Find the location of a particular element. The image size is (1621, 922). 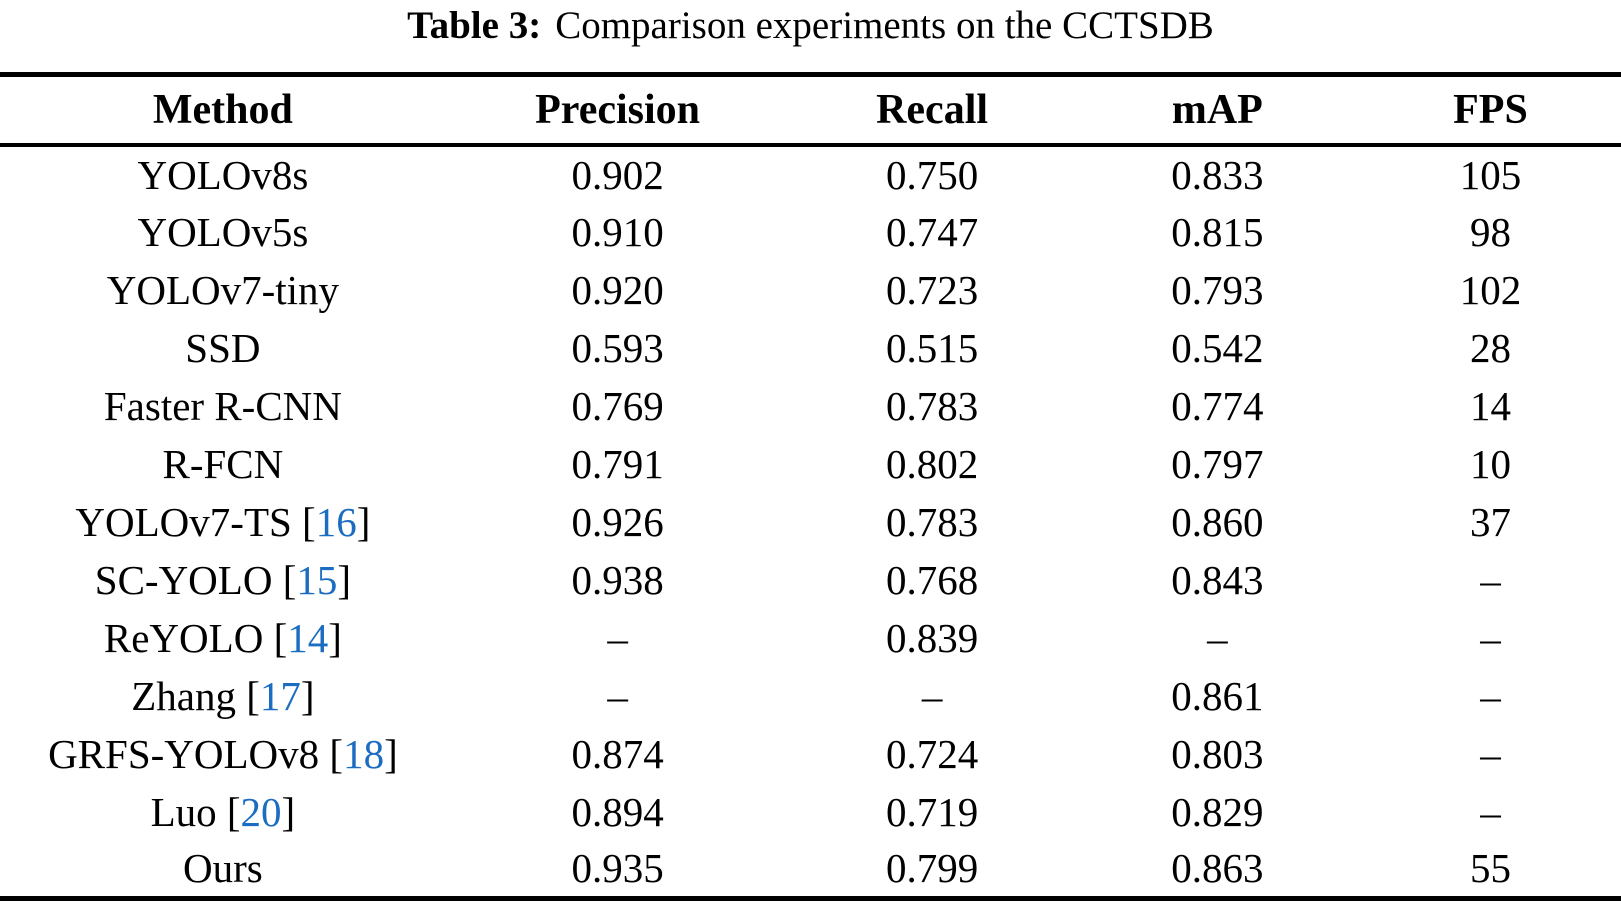

cell-precision: 0.935 is located at coordinates (617, 868).